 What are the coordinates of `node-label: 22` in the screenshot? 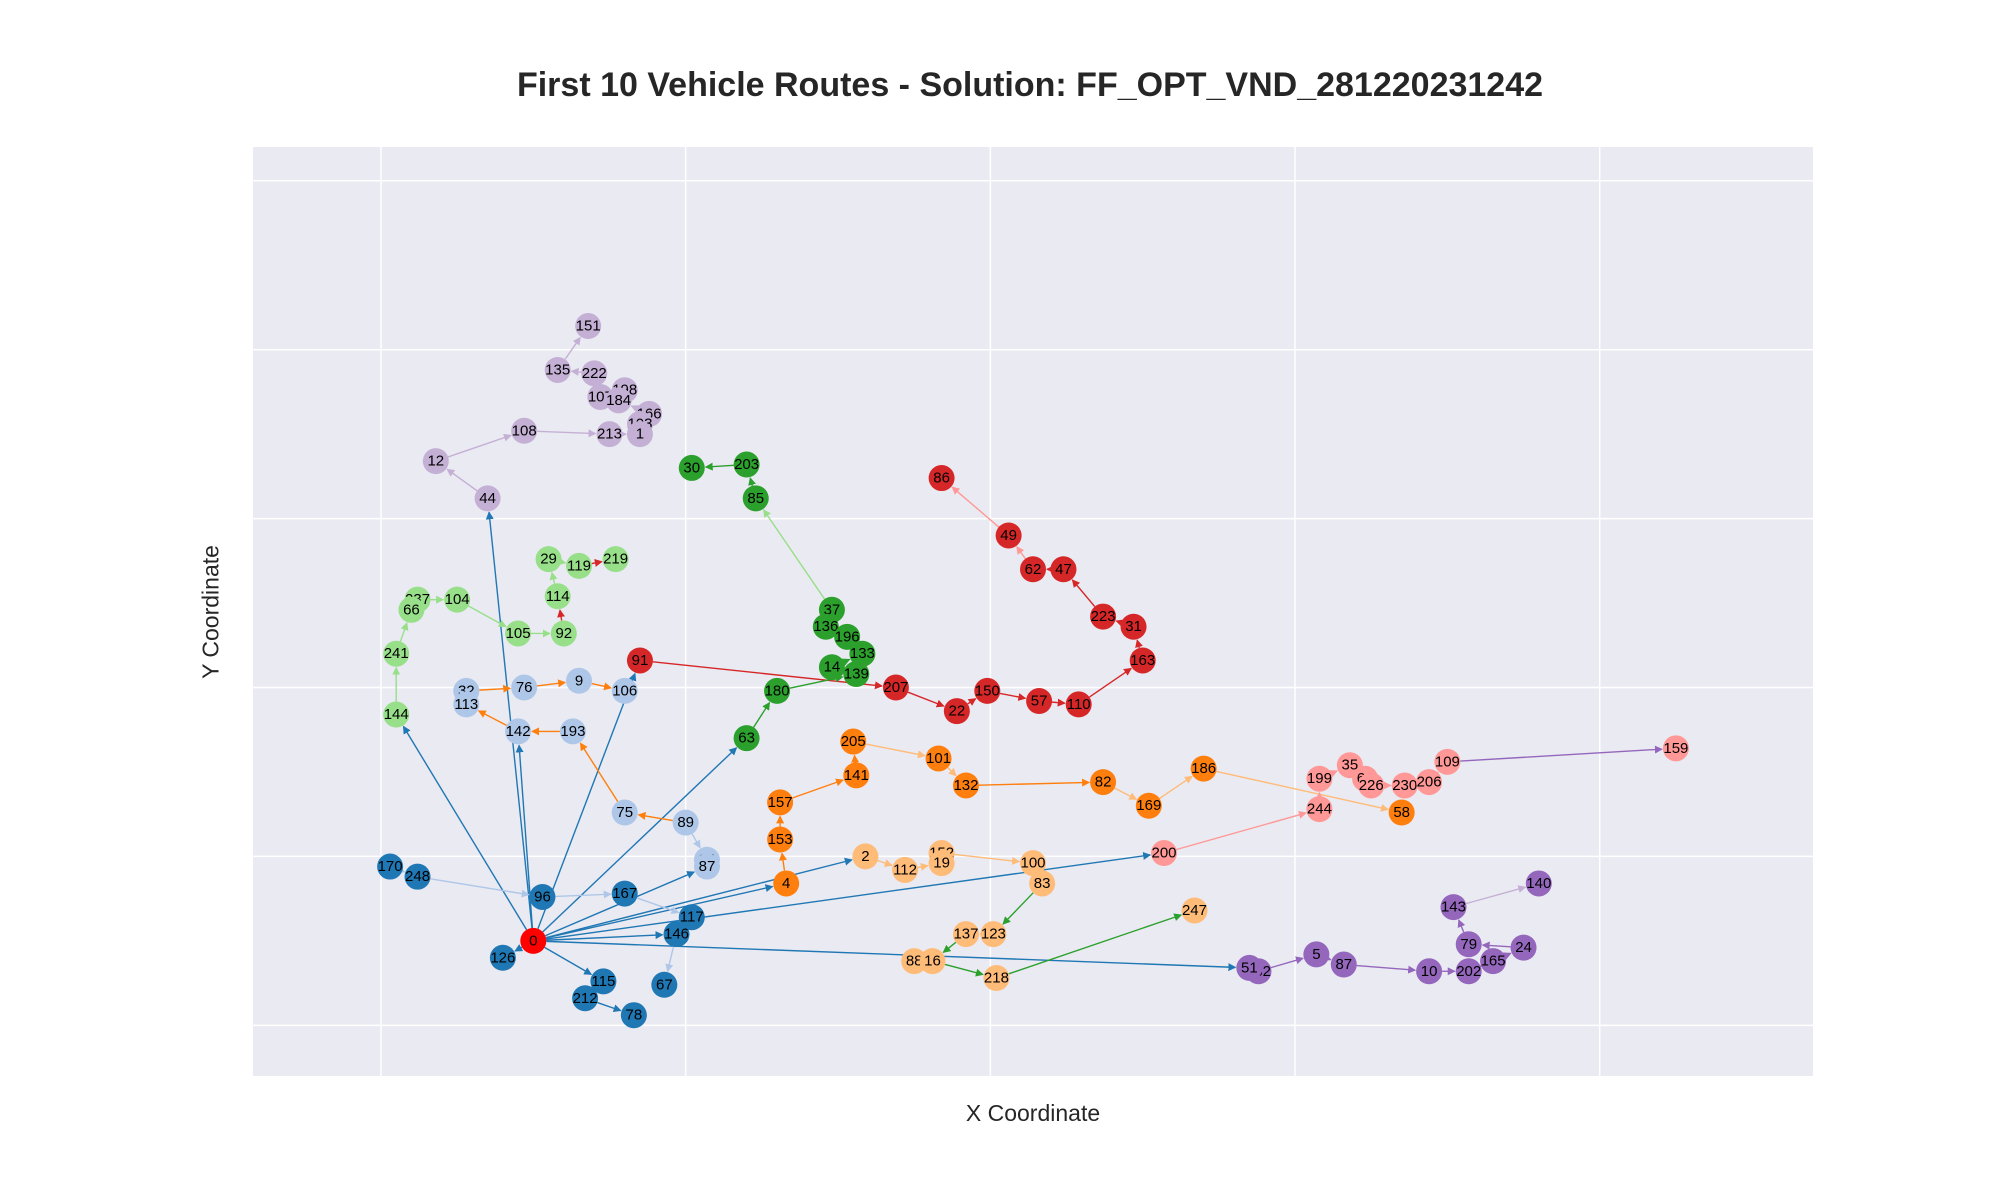 It's located at (956, 711).